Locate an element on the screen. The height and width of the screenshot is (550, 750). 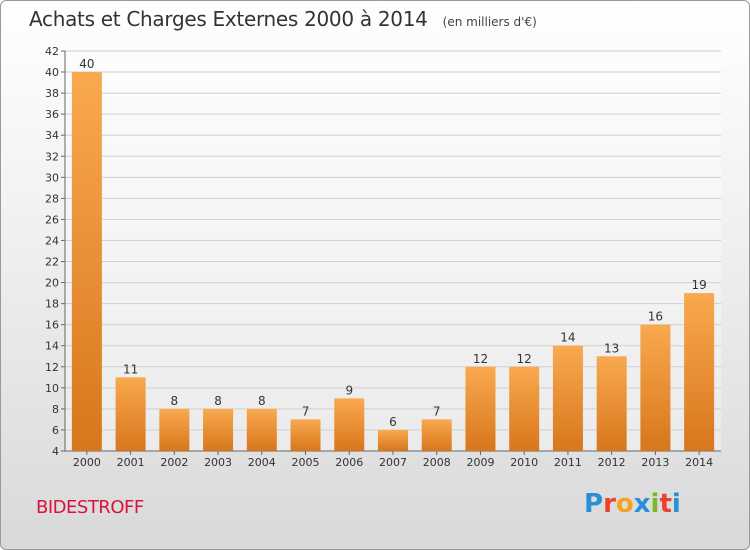
y-tick-label: 12 is located at coordinates (52, 367).